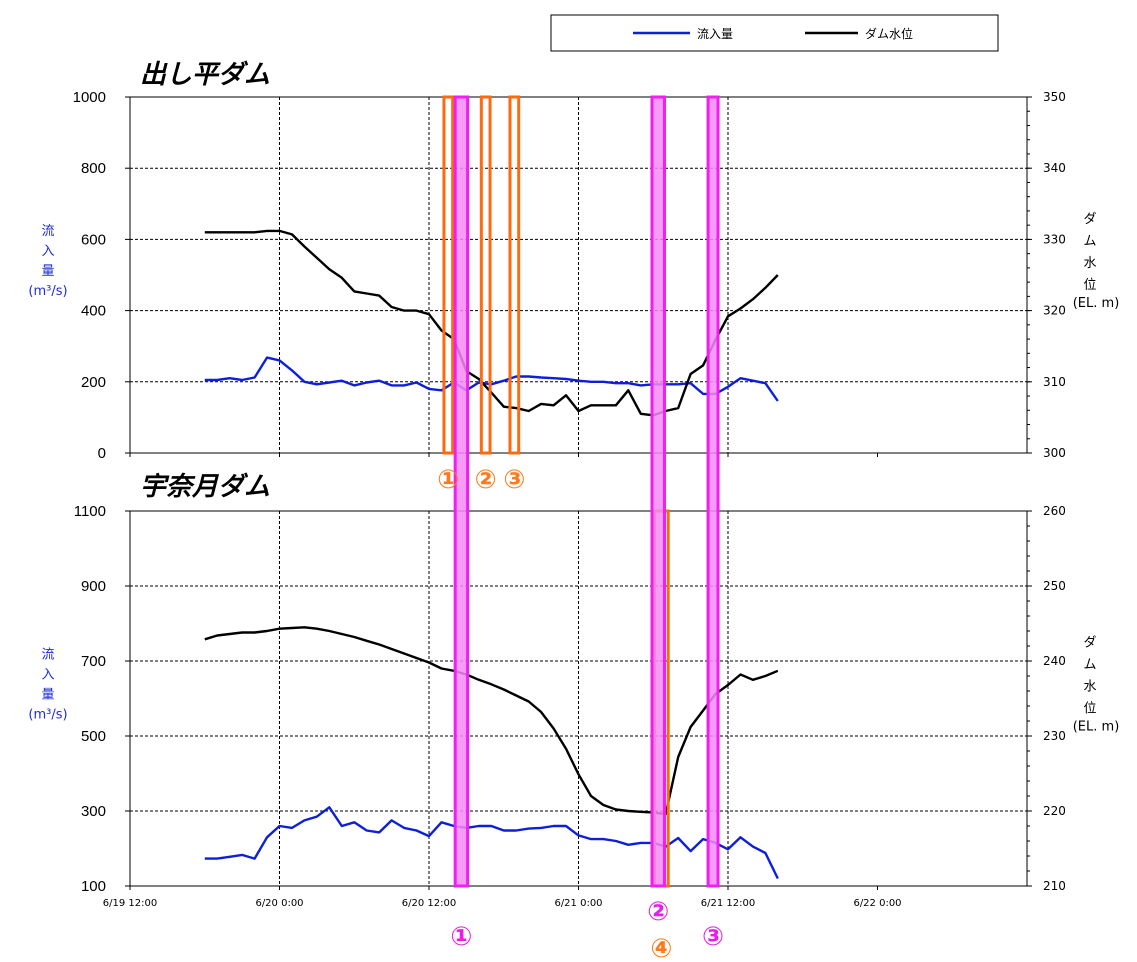 This screenshot has height=962, width=1137. Describe the element at coordinates (1054, 511) in the screenshot. I see `y-tick-label-right: 260` at that location.